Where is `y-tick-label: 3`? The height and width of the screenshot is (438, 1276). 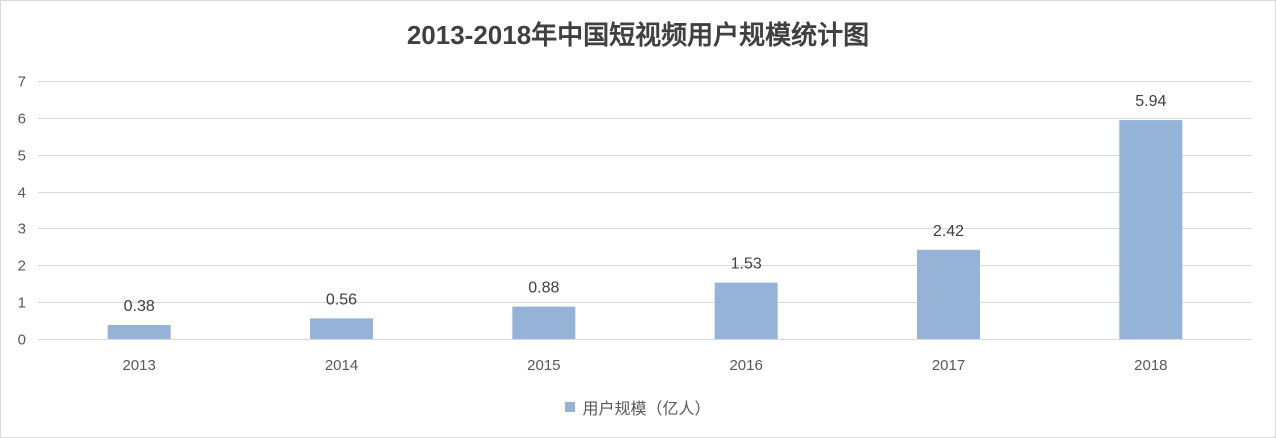 y-tick-label: 3 is located at coordinates (22, 229).